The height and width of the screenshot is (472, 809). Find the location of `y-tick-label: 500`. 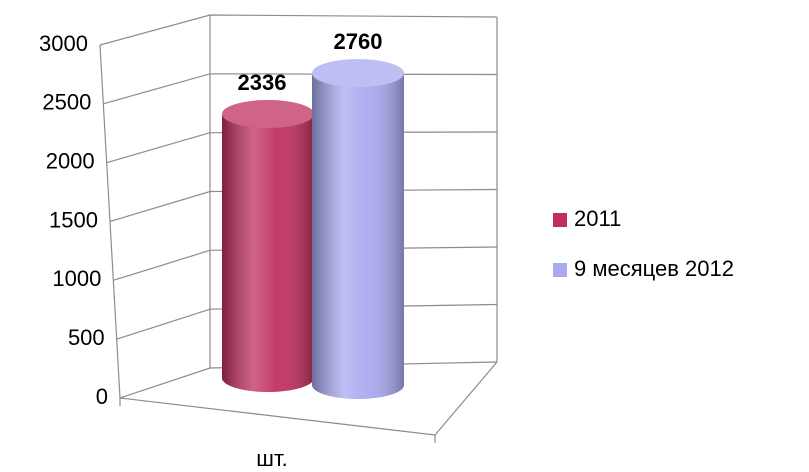

y-tick-label: 500 is located at coordinates (86, 337).